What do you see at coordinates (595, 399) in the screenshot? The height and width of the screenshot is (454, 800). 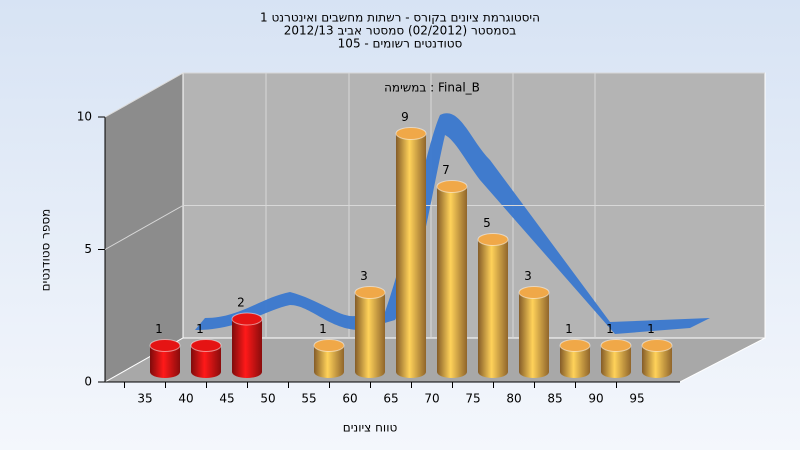 I see `x-tick-label: 90` at bounding box center [595, 399].